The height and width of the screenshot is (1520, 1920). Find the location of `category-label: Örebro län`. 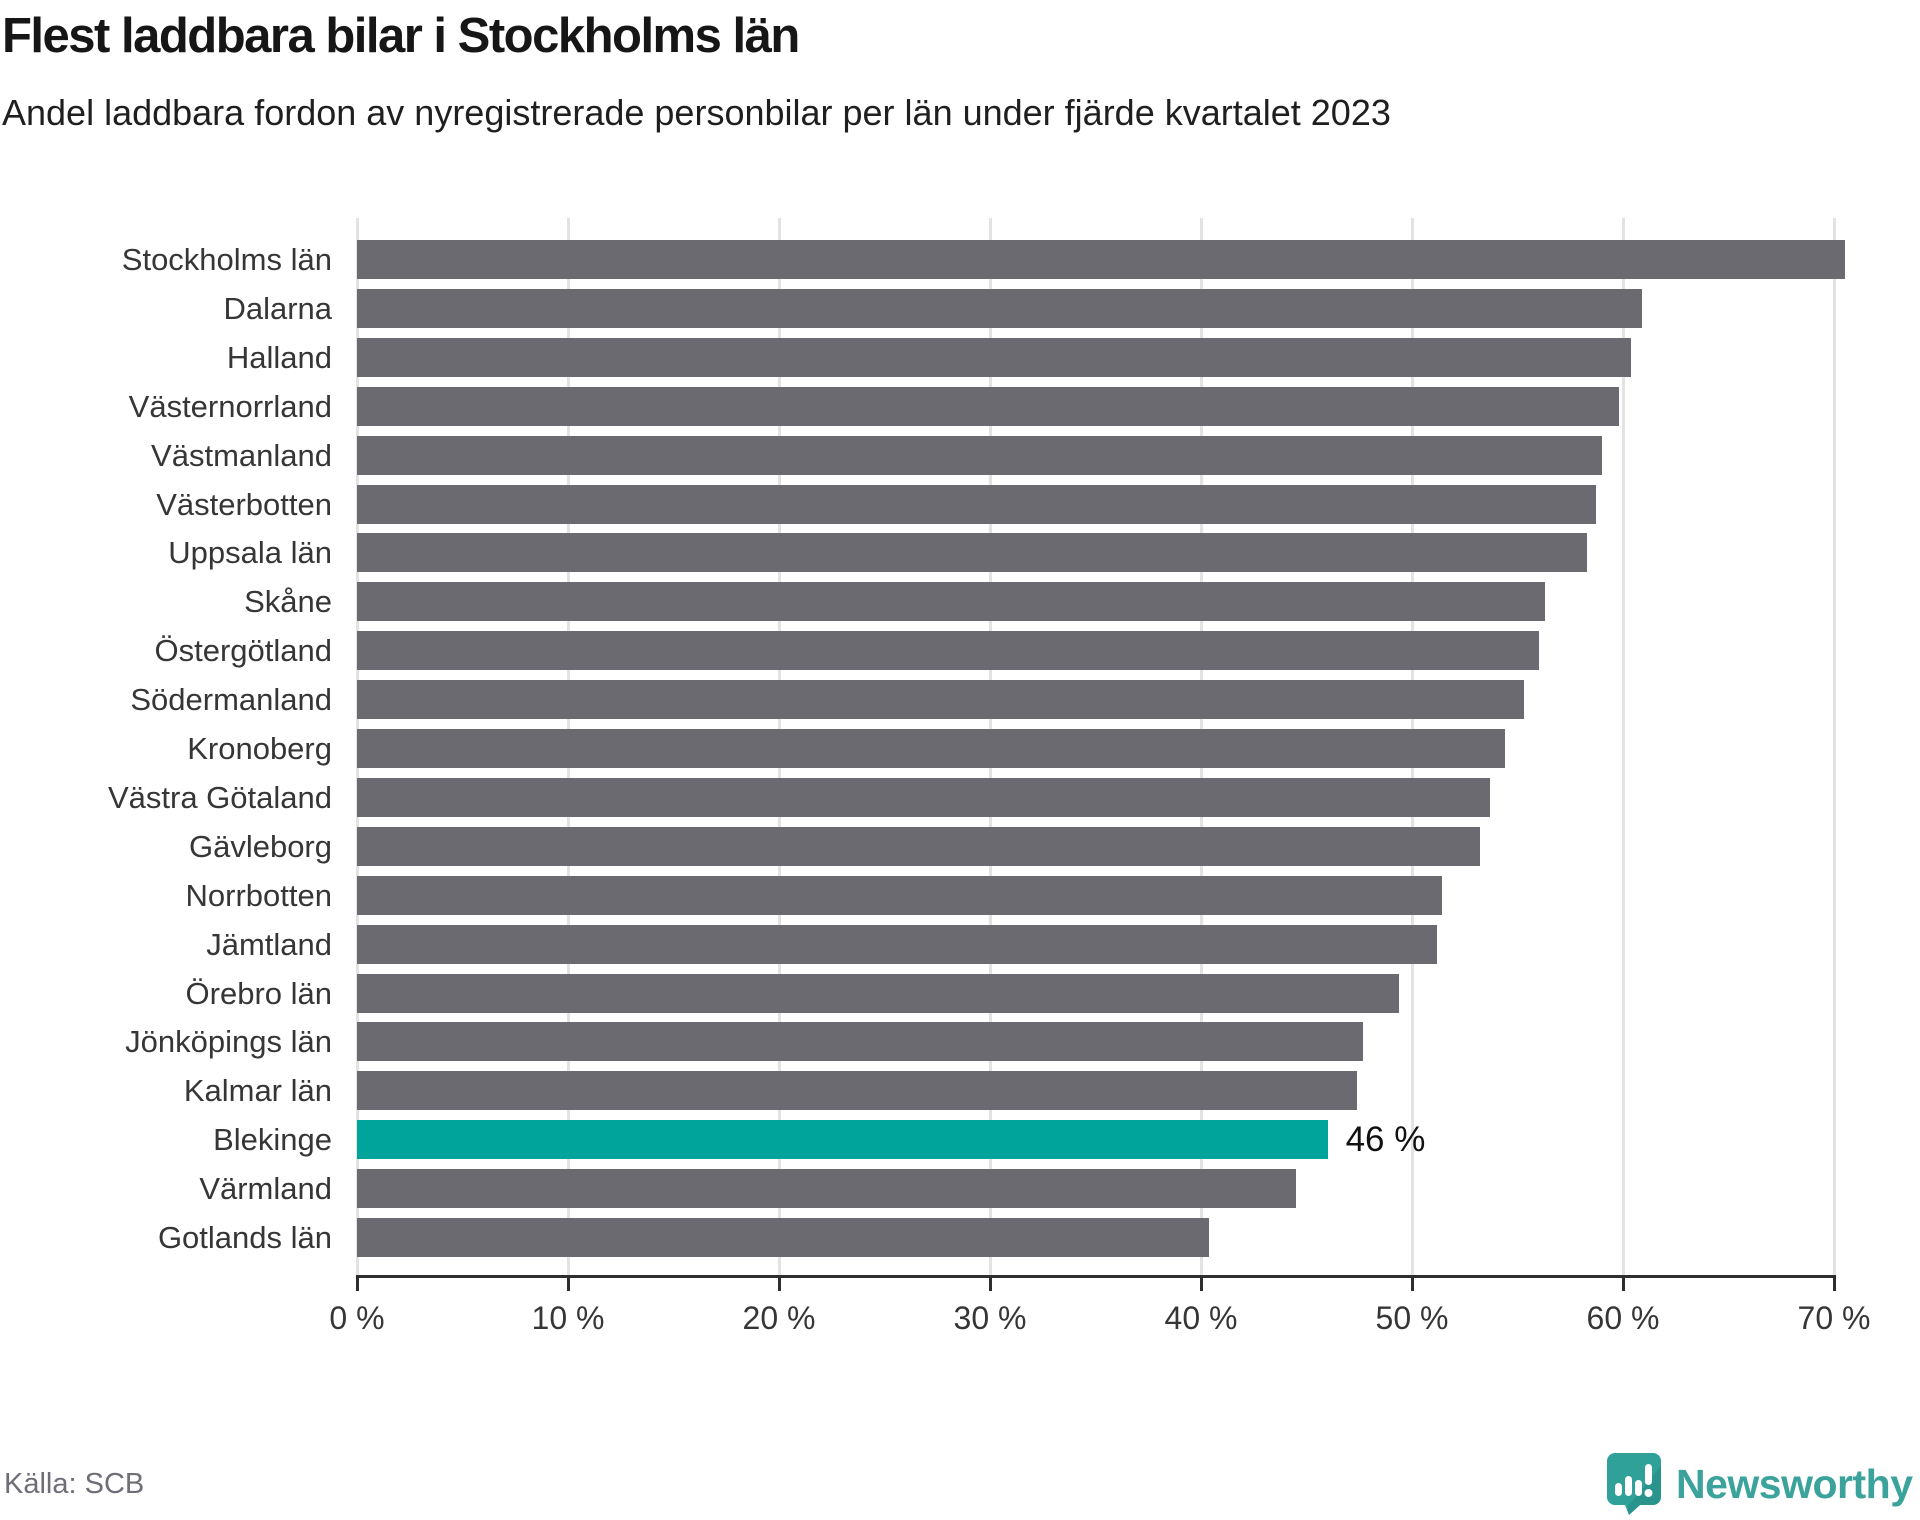

category-label: Örebro län is located at coordinates (258, 993).